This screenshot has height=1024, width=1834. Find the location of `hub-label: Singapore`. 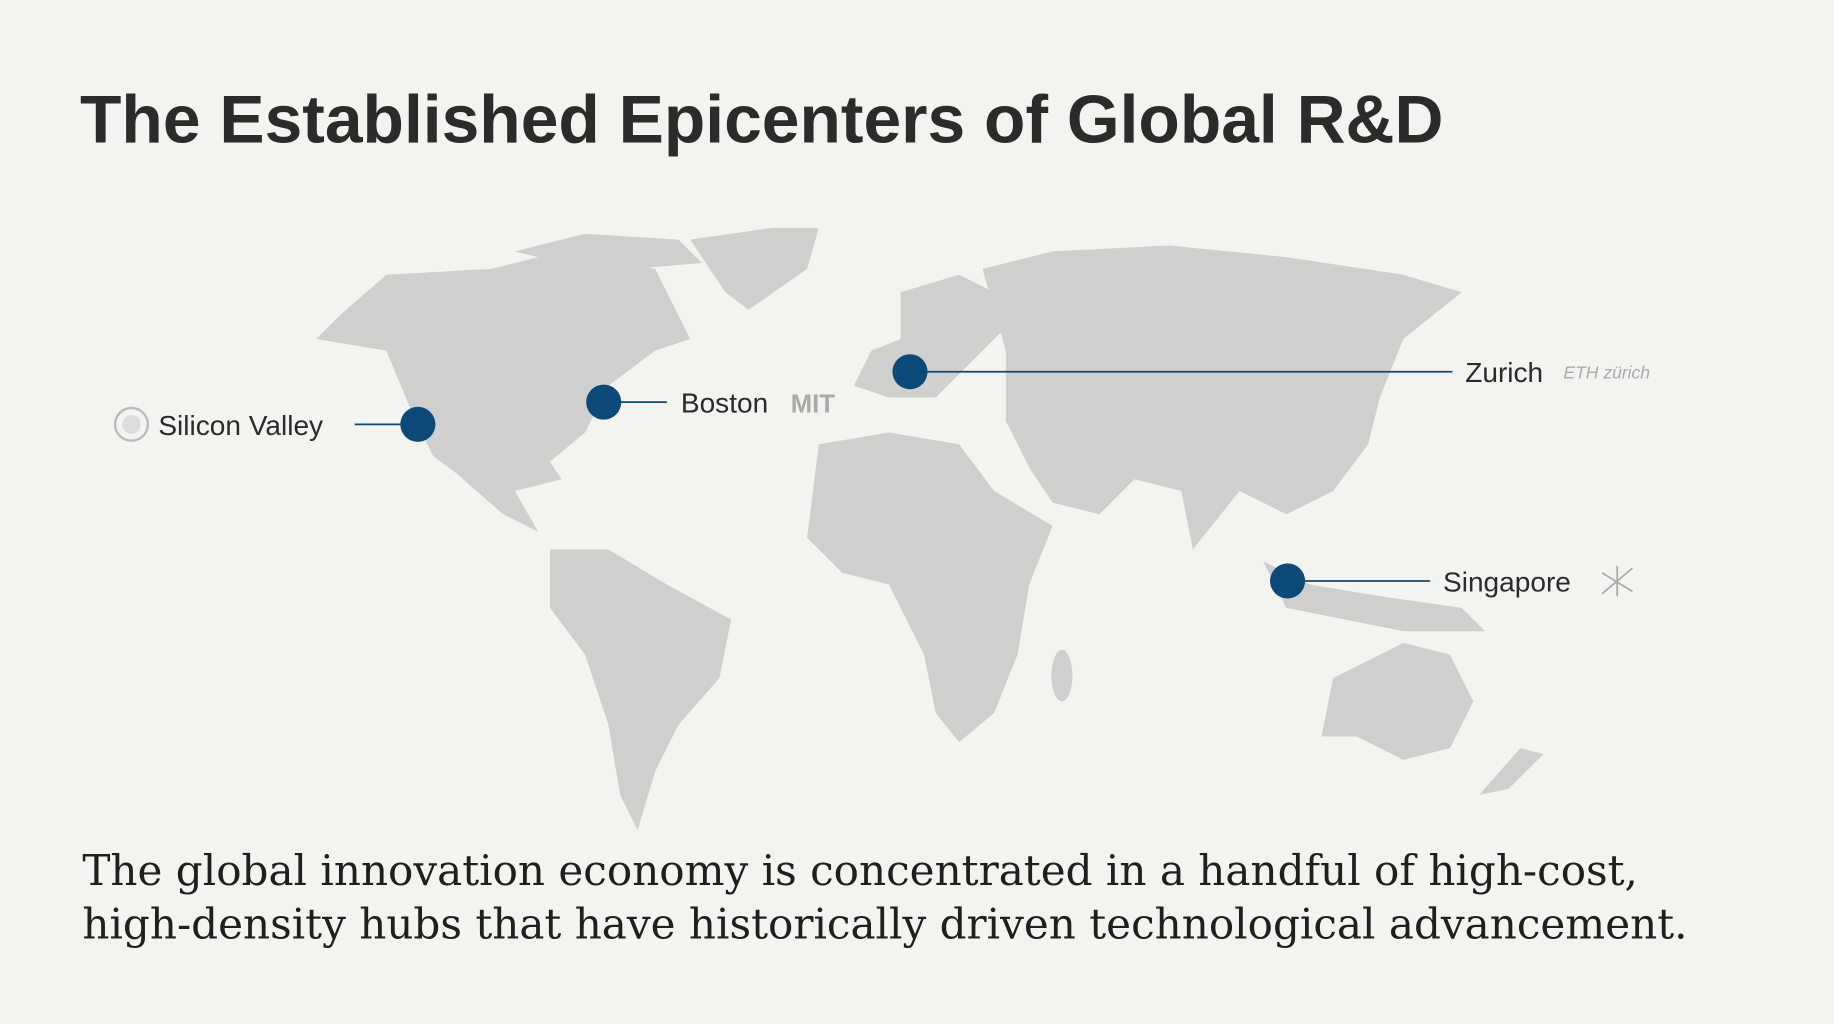

hub-label: Singapore is located at coordinates (1507, 581).